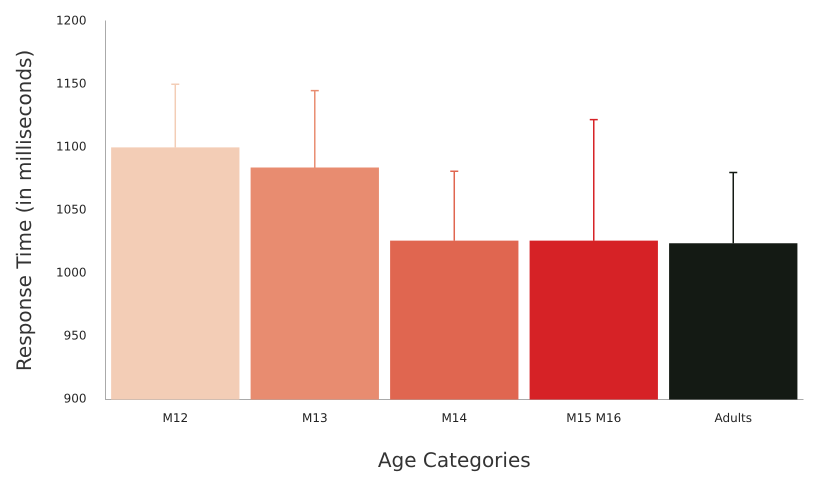 Image resolution: width=823 pixels, height=488 pixels. Describe the element at coordinates (71, 20) in the screenshot. I see `y-tick-label: 1200` at that location.